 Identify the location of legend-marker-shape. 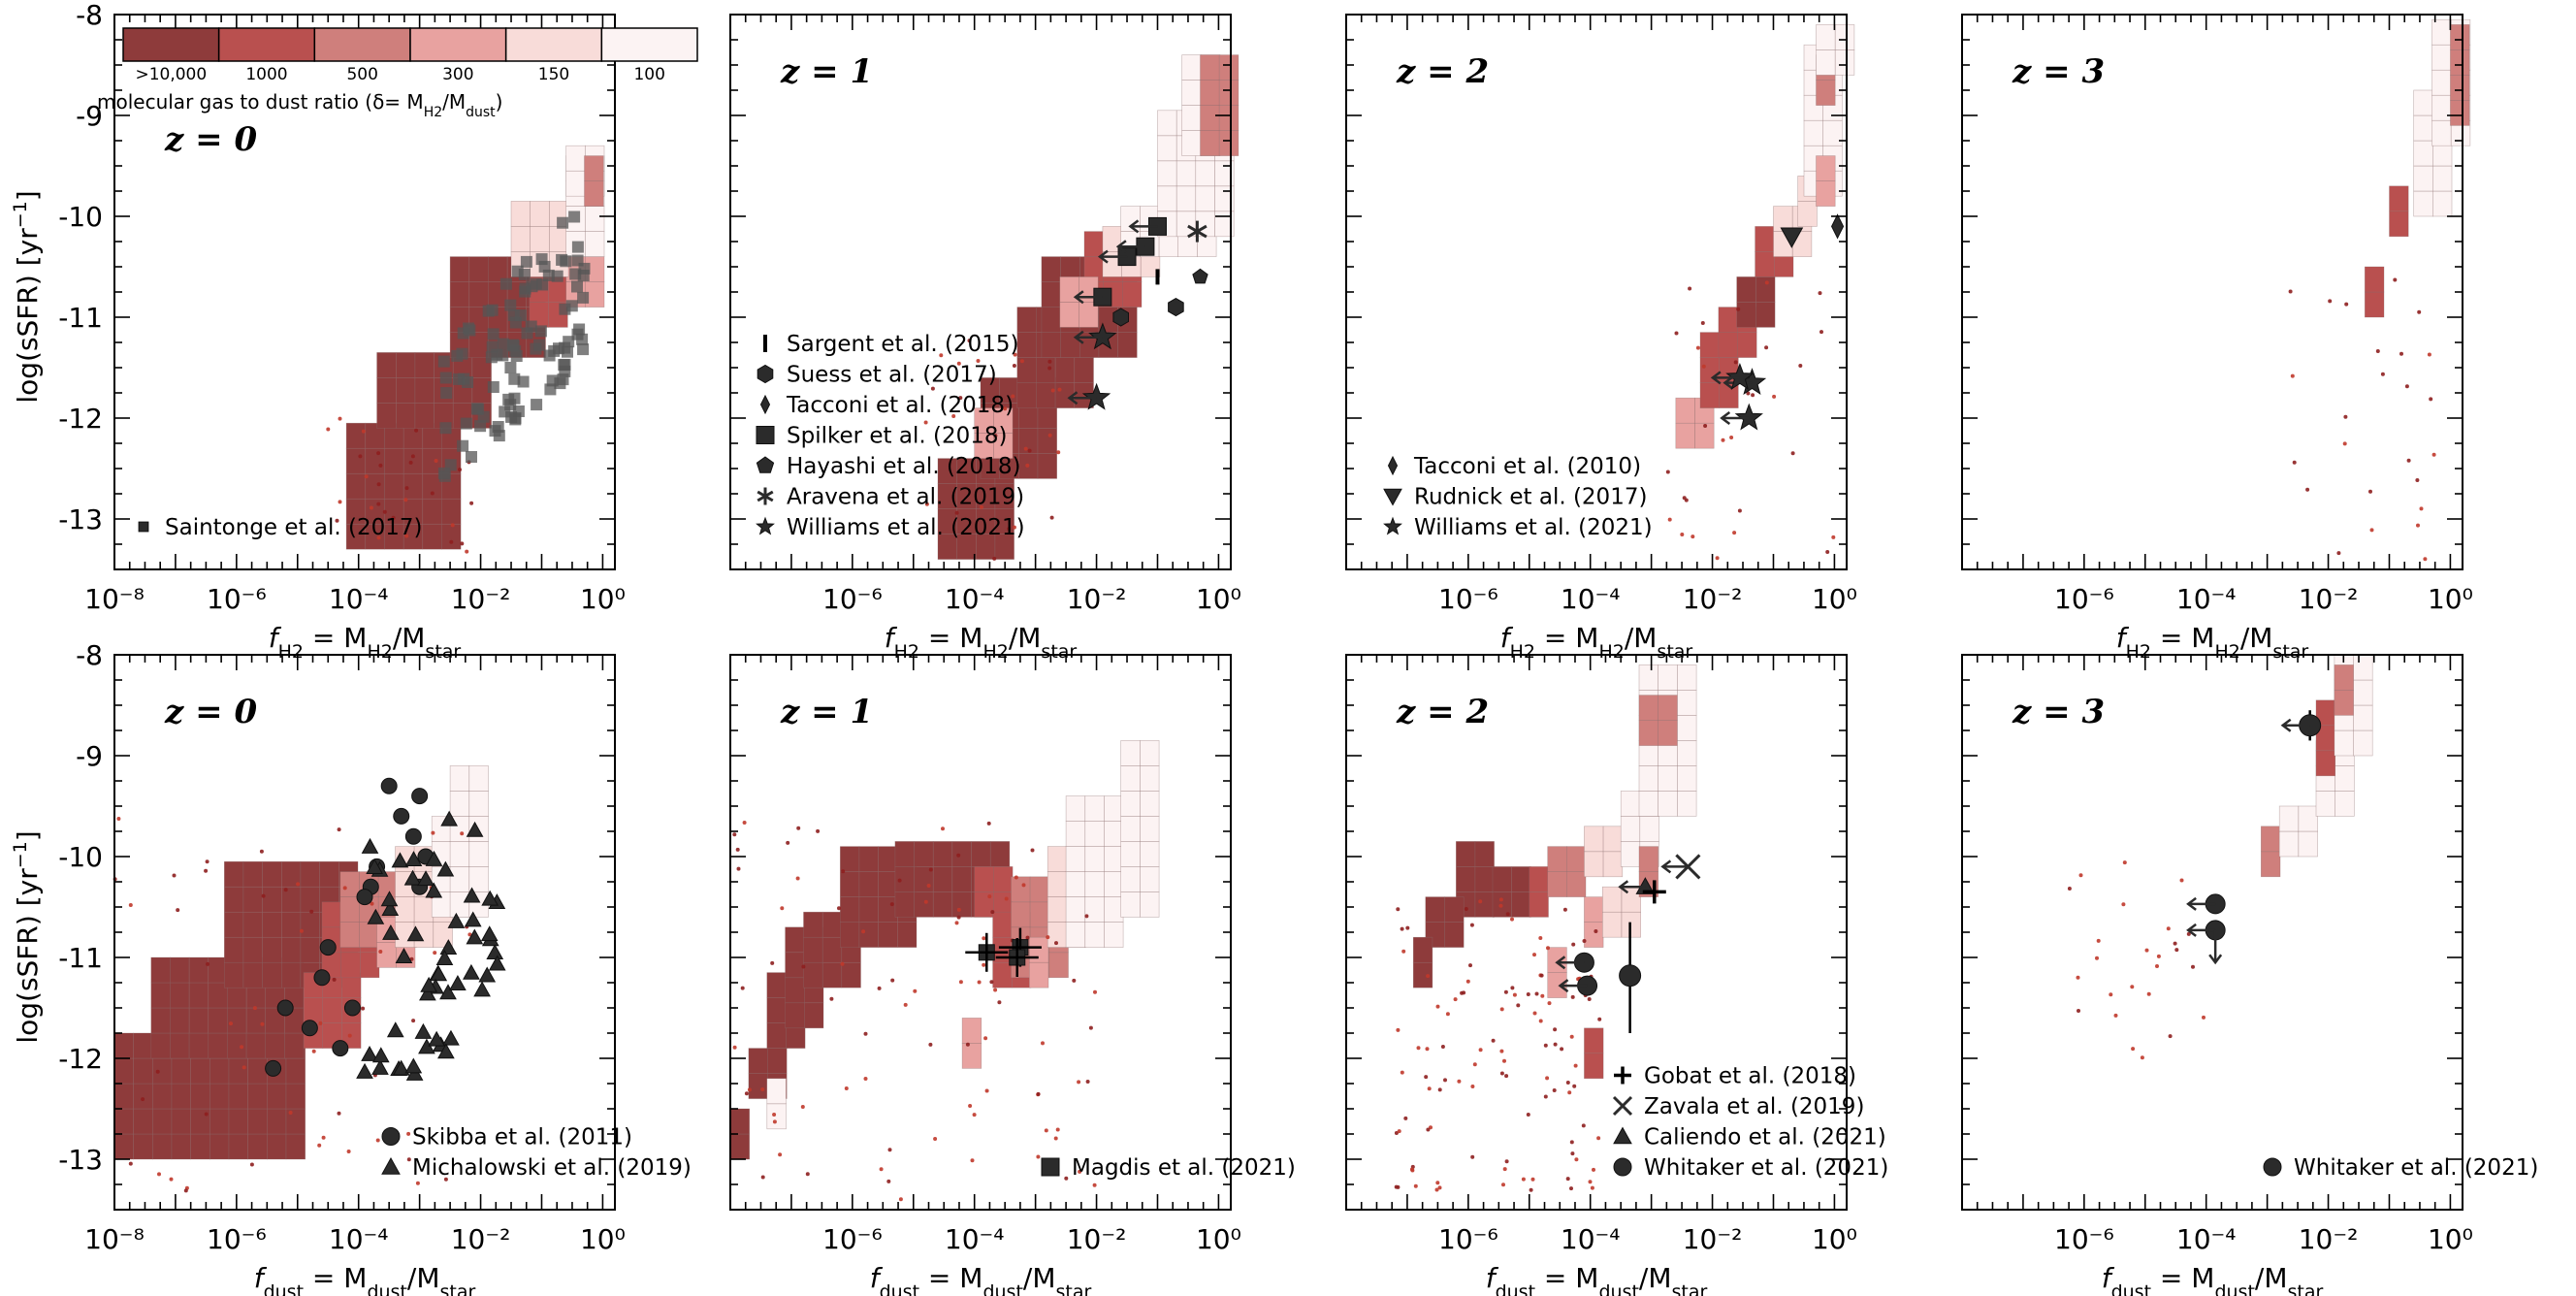
(1622, 1167).